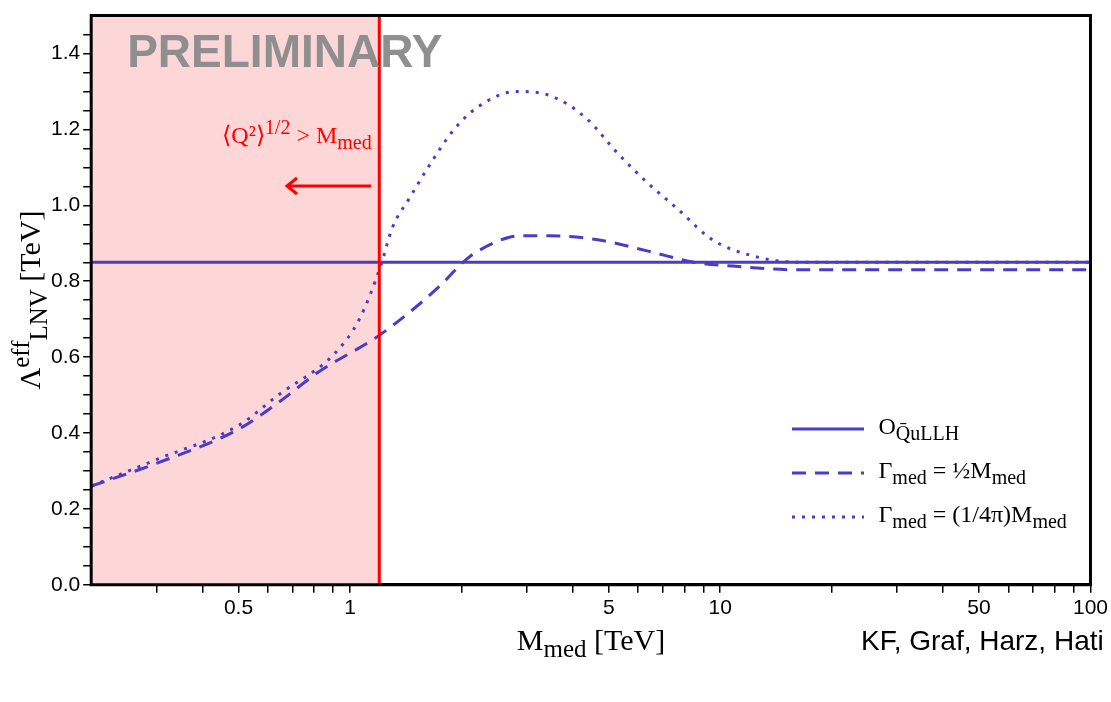 This screenshot has width=1111, height=702. Describe the element at coordinates (591, 642) in the screenshot. I see `x-axis-title: M$_{med}$ [TeV]` at that location.